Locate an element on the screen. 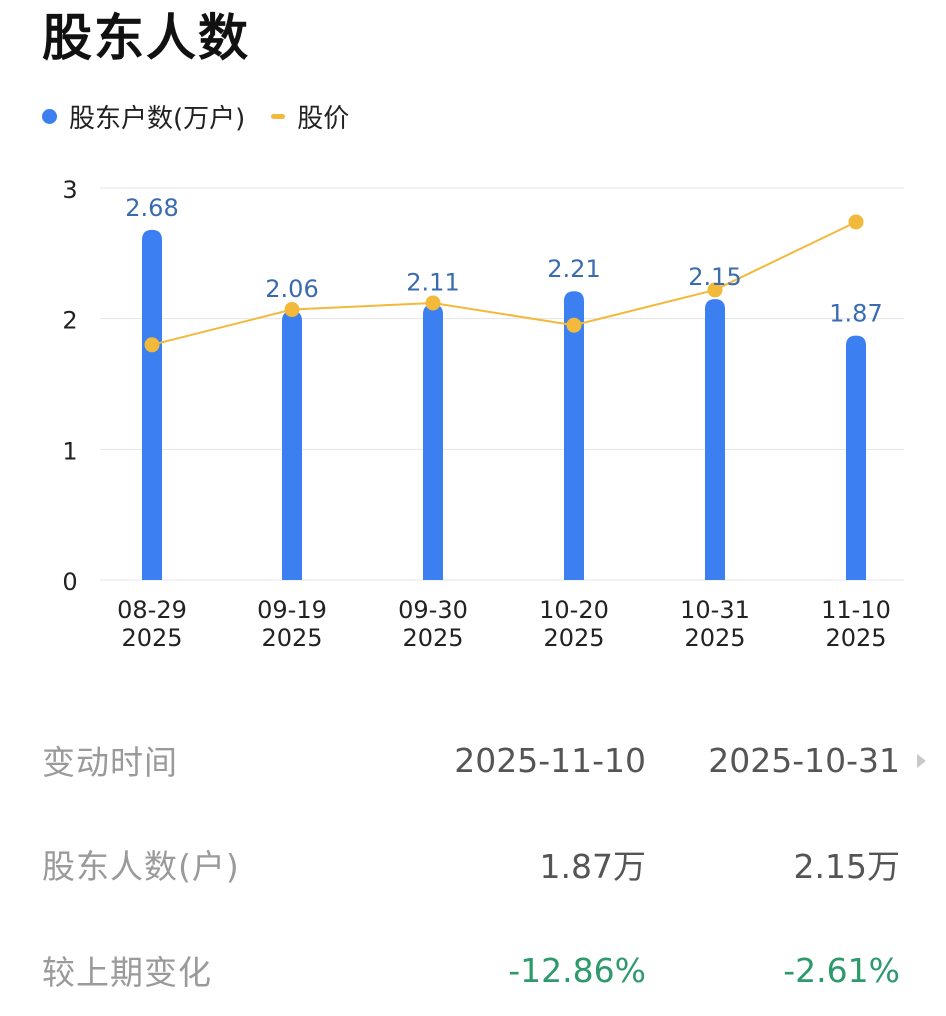  bar-value-label: 2.68 is located at coordinates (151, 208).